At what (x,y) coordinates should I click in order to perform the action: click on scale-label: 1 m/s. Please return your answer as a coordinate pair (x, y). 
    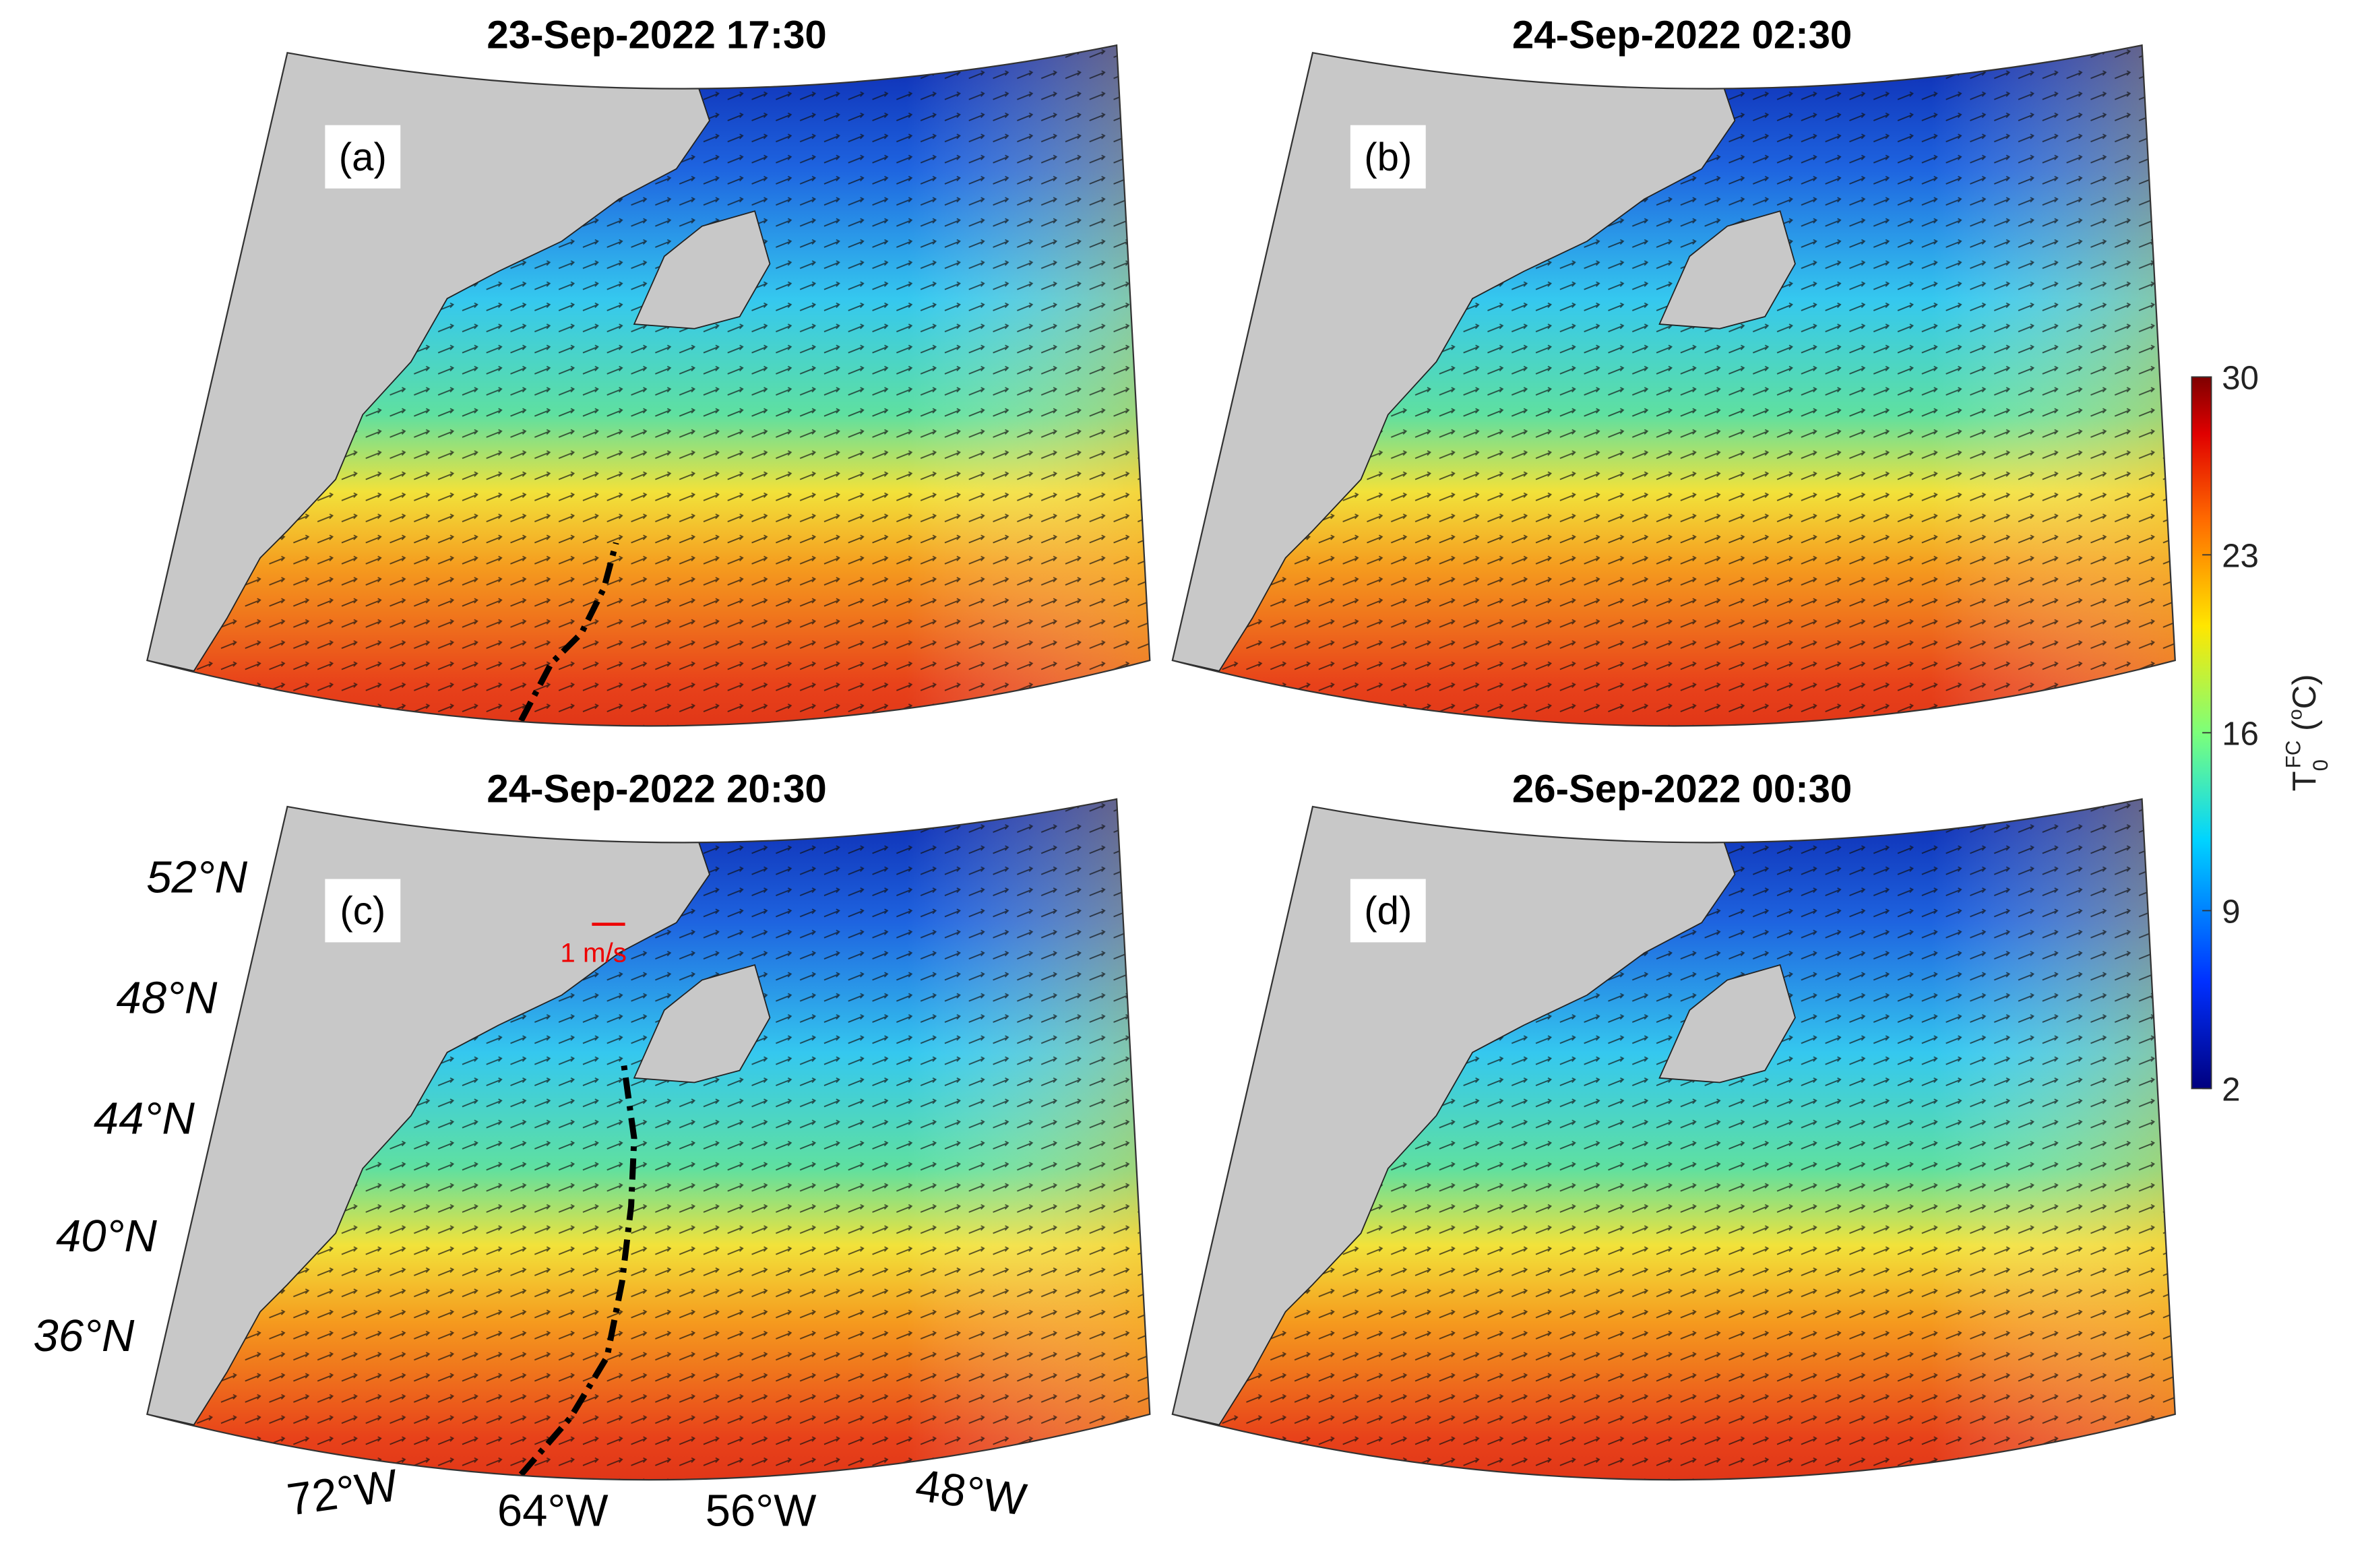
    Looking at the image, I should click on (593, 953).